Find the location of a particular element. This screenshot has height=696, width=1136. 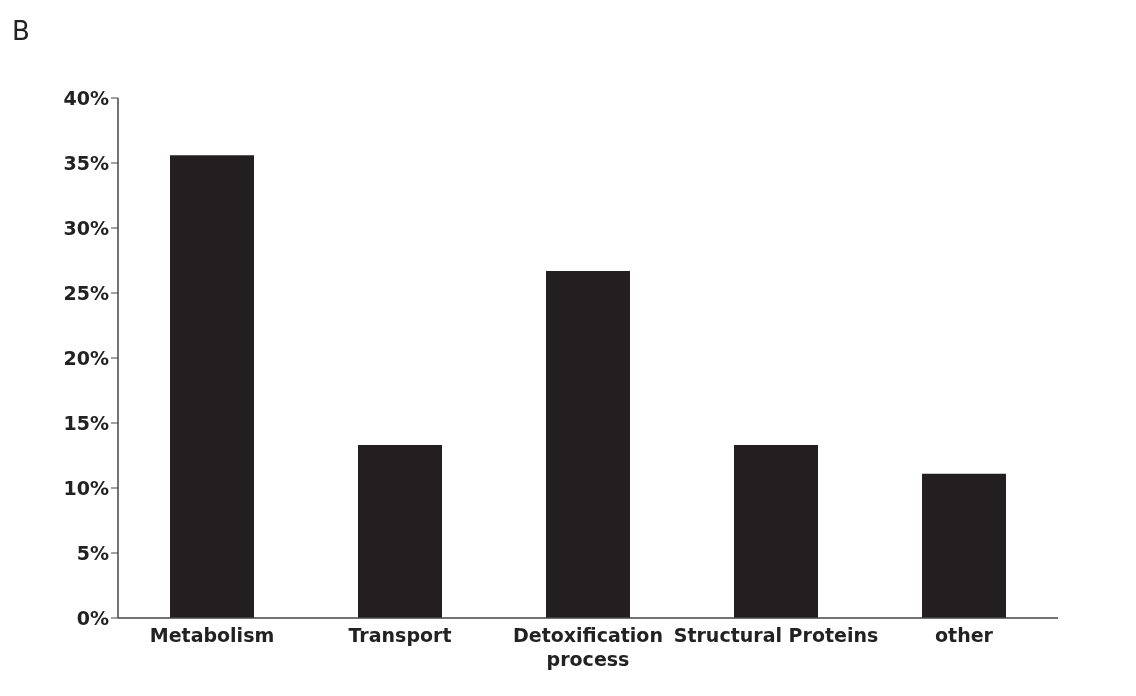

x-tick-label: other is located at coordinates (964, 635).